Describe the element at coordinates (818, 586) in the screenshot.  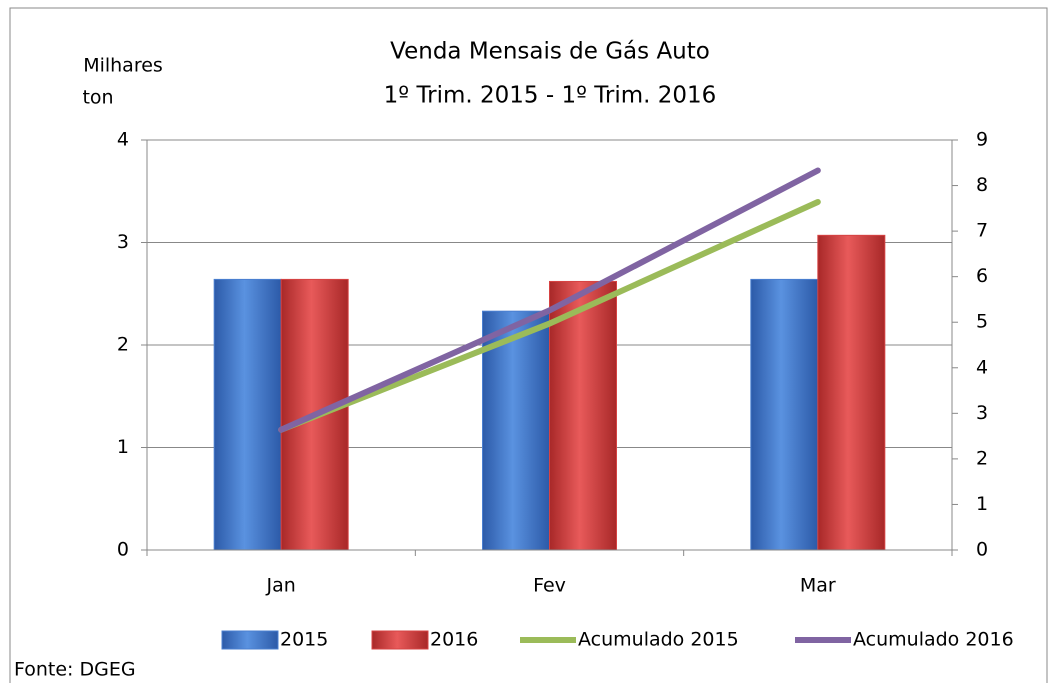
I see `x-tick-label: Mar` at that location.